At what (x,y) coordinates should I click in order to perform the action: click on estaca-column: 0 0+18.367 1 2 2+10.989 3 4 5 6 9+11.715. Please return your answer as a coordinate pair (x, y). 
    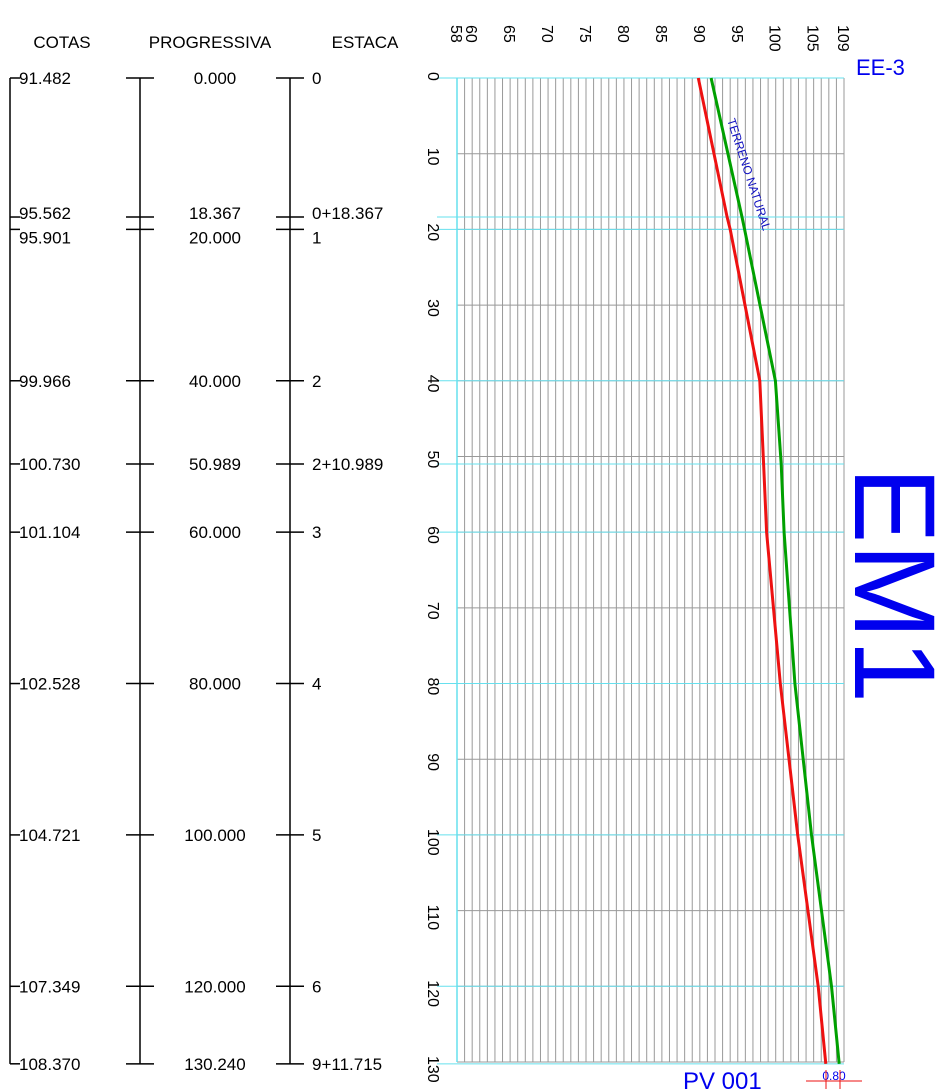
    Looking at the image, I should click on (329, 571).